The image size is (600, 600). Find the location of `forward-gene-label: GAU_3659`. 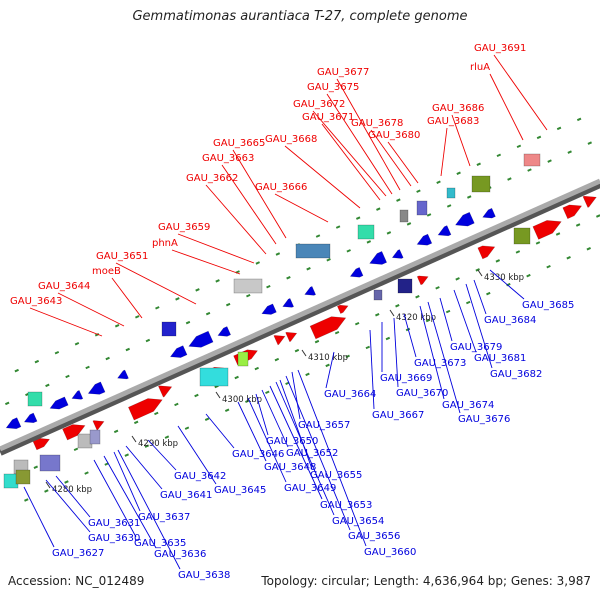

forward-gene-label: GAU_3659 is located at coordinates (184, 227).